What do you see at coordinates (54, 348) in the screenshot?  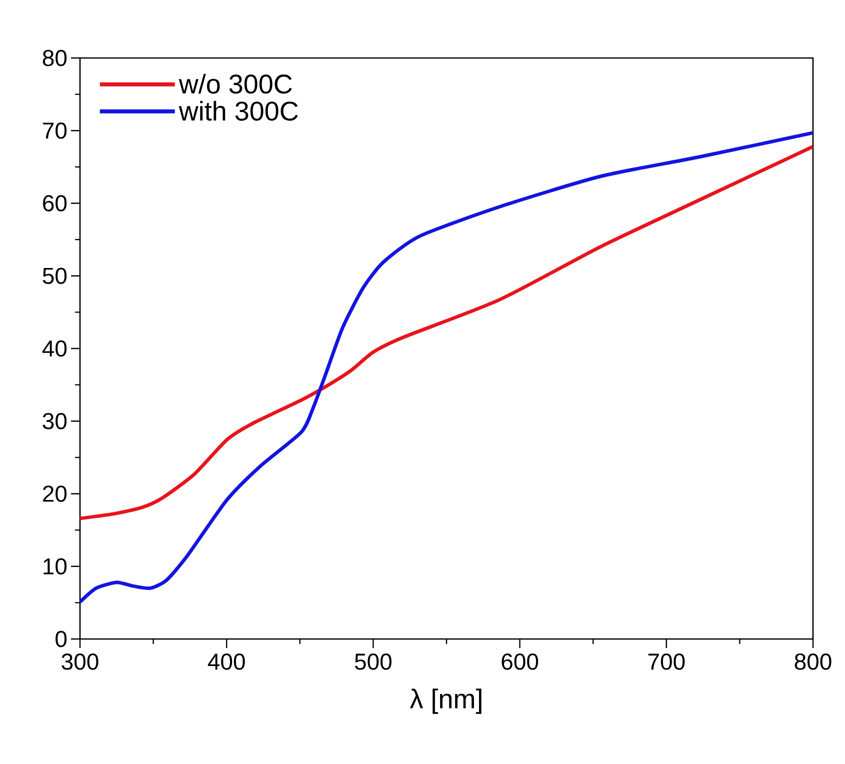 I see `y-tick-label: 40` at bounding box center [54, 348].